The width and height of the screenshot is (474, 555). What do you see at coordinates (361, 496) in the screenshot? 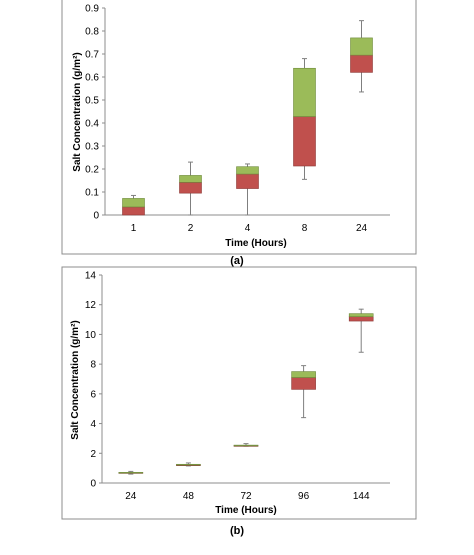
I see `chart-panel-b-x-tick-label: 144` at bounding box center [361, 496].